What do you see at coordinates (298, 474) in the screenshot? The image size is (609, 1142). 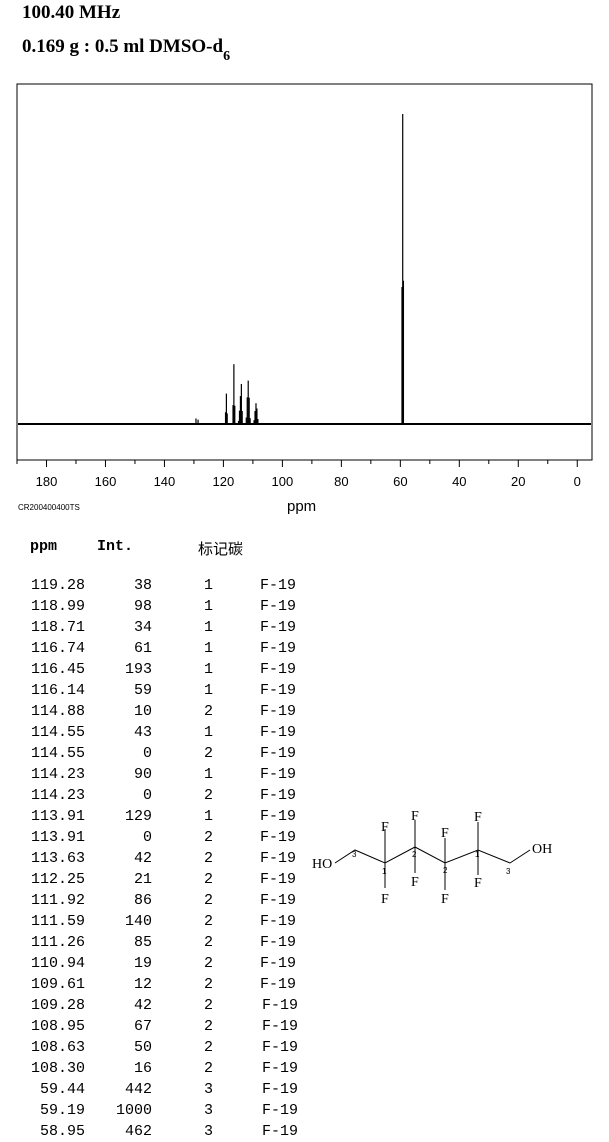 I see `ticks-layer: 180 160 140 120 100 80 60 40 20 0` at bounding box center [298, 474].